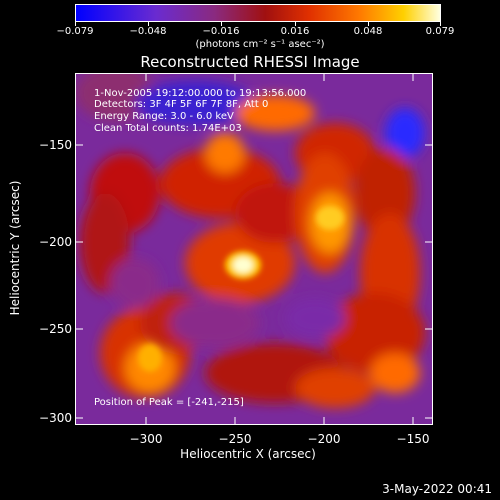 This screenshot has height=500, width=500. Describe the element at coordinates (55, 145) in the screenshot. I see `y-tick-label: −150` at that location.